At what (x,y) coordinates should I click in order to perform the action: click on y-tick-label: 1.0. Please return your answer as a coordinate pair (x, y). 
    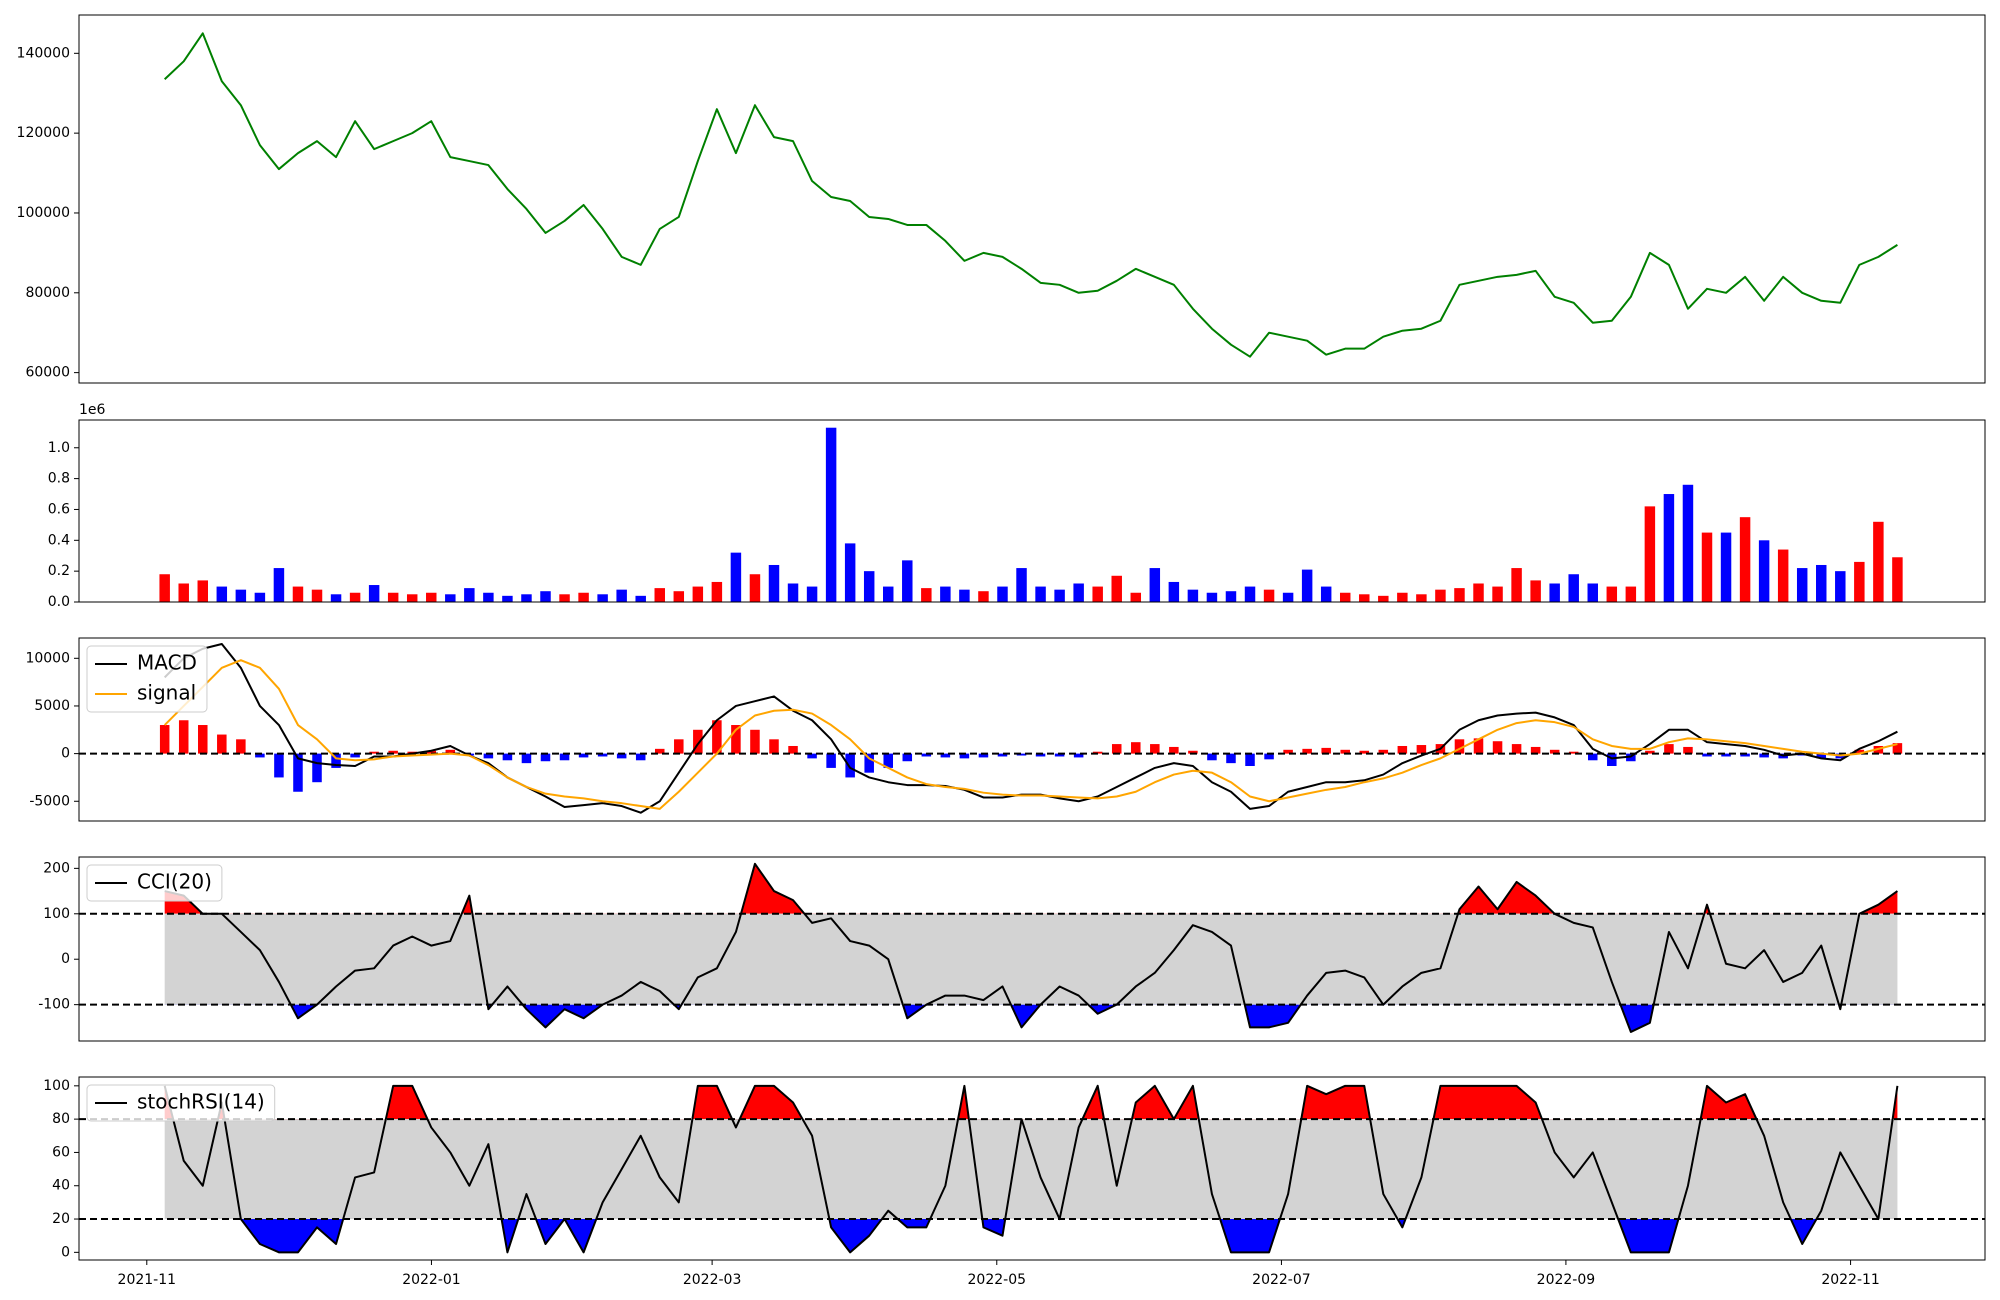
    Looking at the image, I should click on (59, 448).